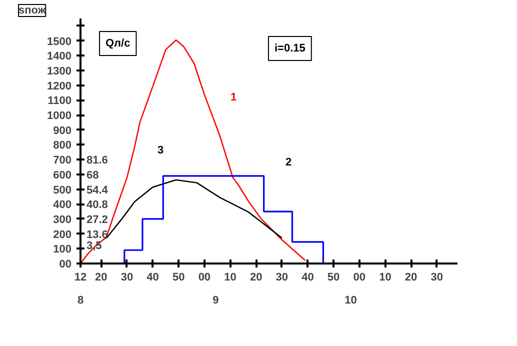 Image resolution: width=517 pixels, height=346 pixels. Describe the element at coordinates (92, 175) in the screenshot. I see `y2-tick-label: 68` at that location.